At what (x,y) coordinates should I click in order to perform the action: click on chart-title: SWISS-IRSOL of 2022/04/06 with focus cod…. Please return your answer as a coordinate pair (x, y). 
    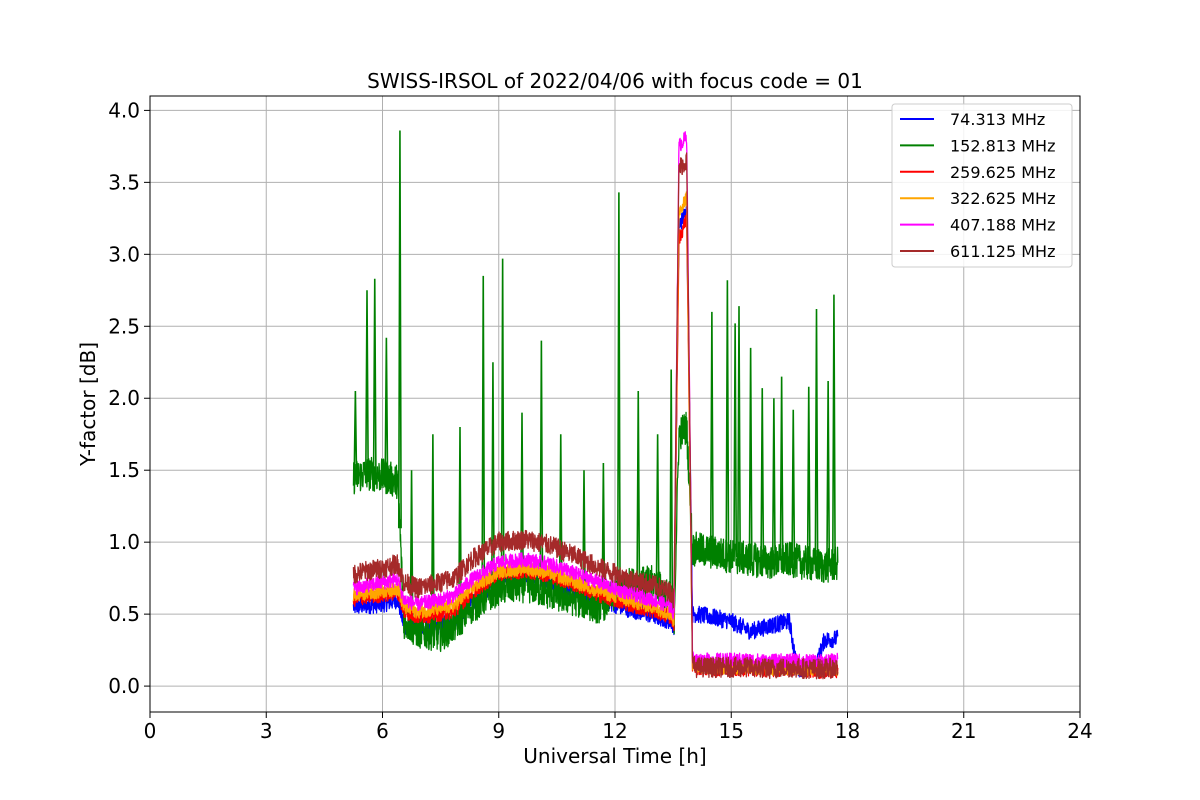
    Looking at the image, I should click on (615, 81).